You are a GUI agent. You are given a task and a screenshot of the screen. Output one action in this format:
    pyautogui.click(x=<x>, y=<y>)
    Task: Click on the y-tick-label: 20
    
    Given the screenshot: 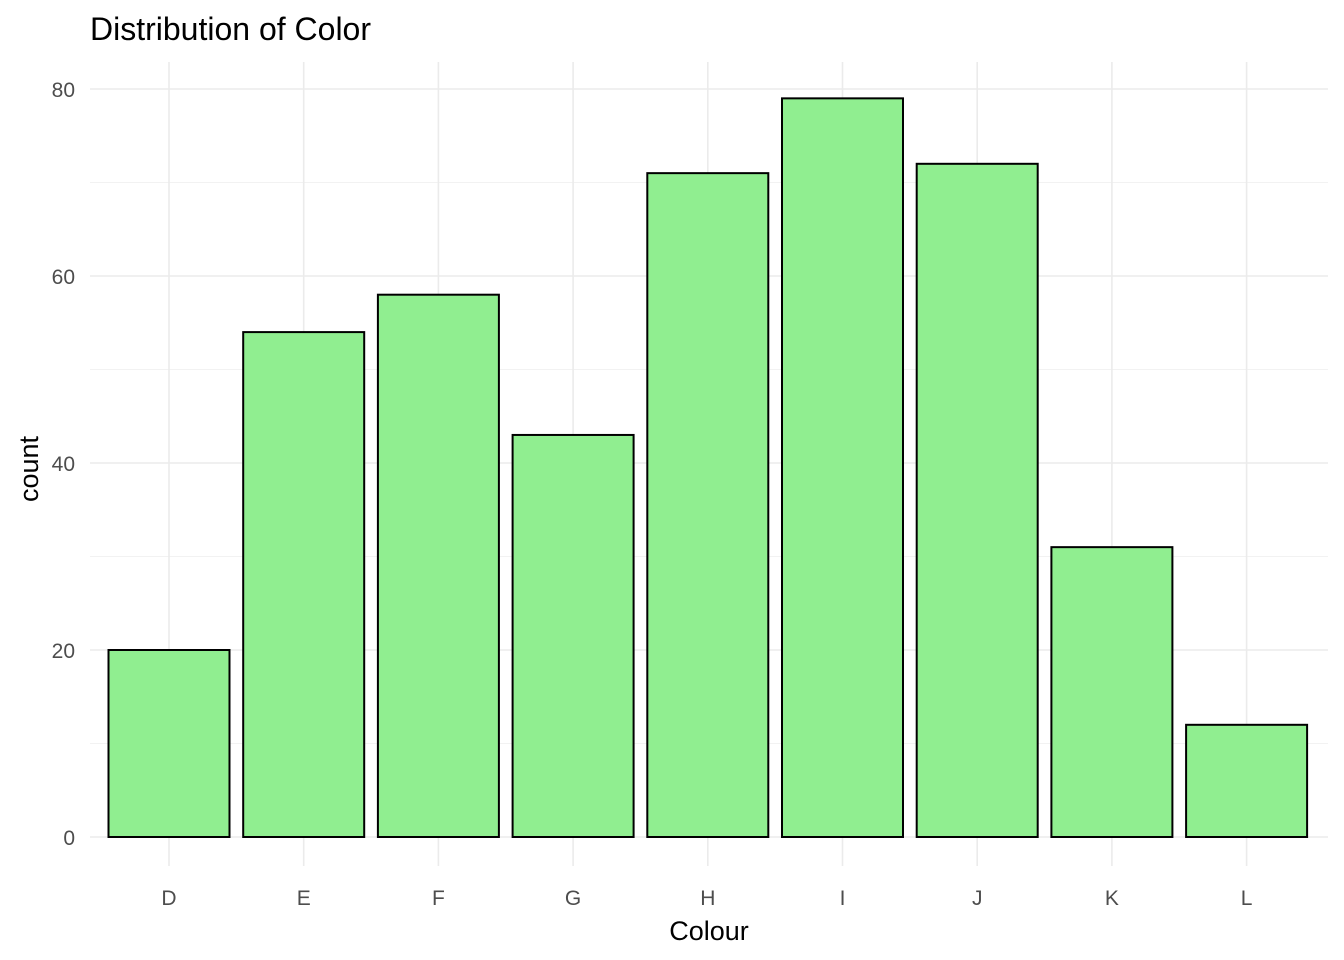 What is the action you would take?
    pyautogui.click(x=63, y=651)
    